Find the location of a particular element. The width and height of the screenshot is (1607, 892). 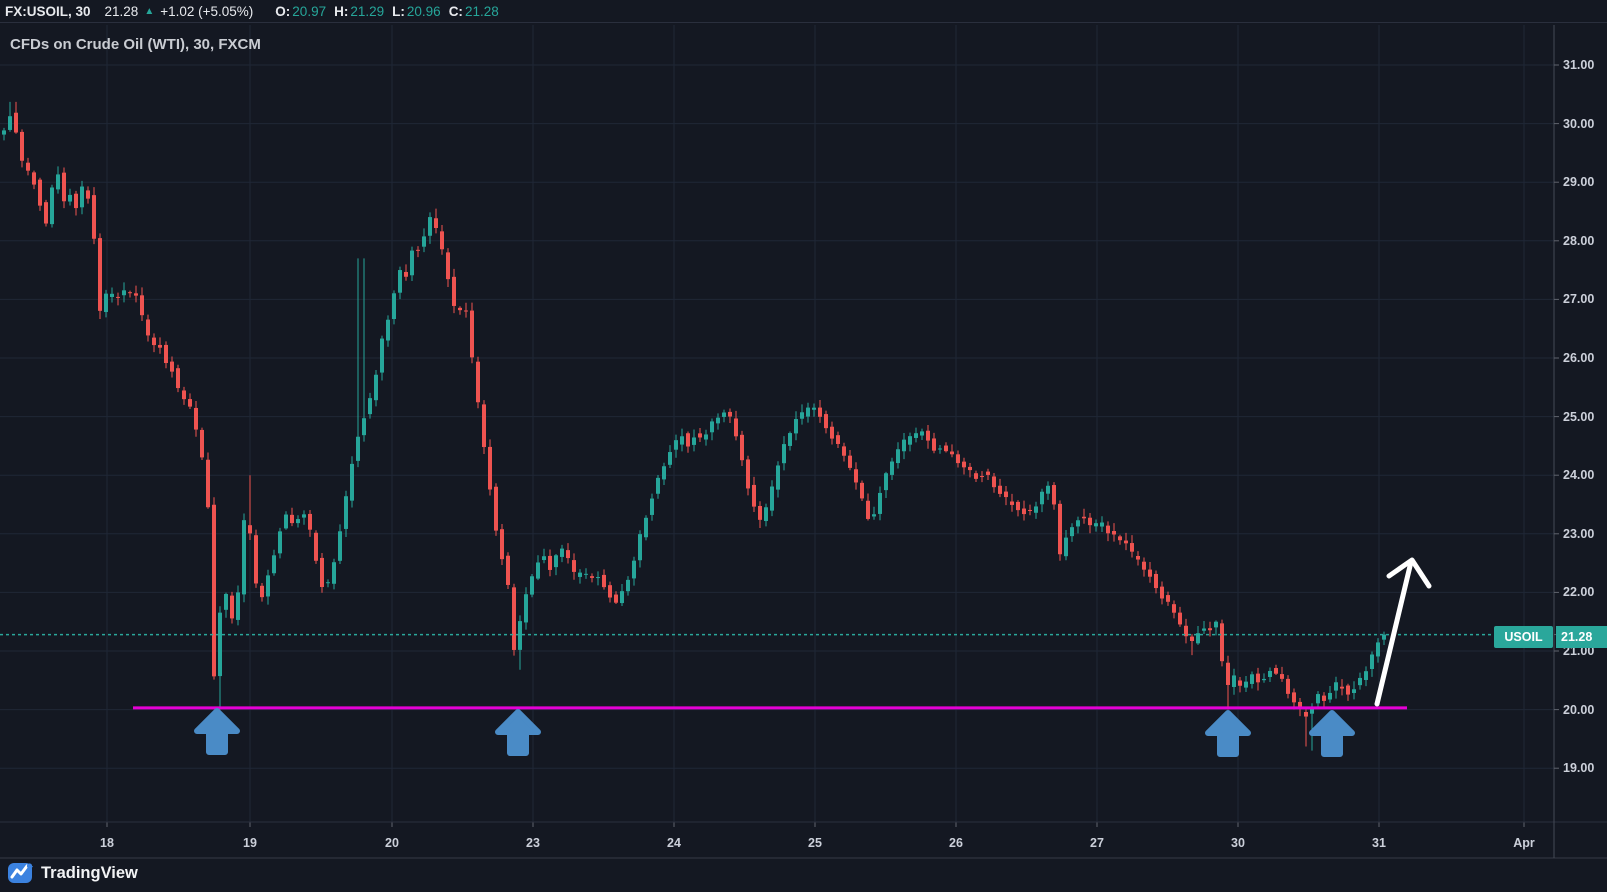

time-tick-label: 31 is located at coordinates (1379, 843).